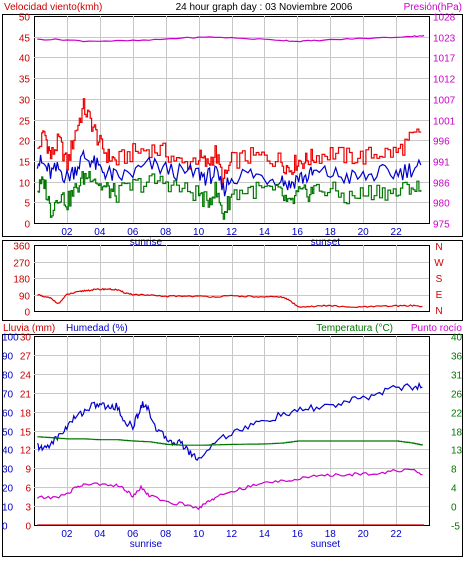  Describe the element at coordinates (457, 357) in the screenshot. I see `chart3-temp-tick-label: 36` at that location.